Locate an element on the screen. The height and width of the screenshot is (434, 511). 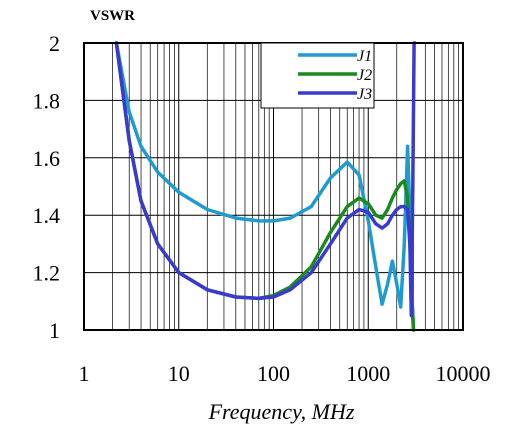
x-tick-label: 1000 is located at coordinates (368, 373).